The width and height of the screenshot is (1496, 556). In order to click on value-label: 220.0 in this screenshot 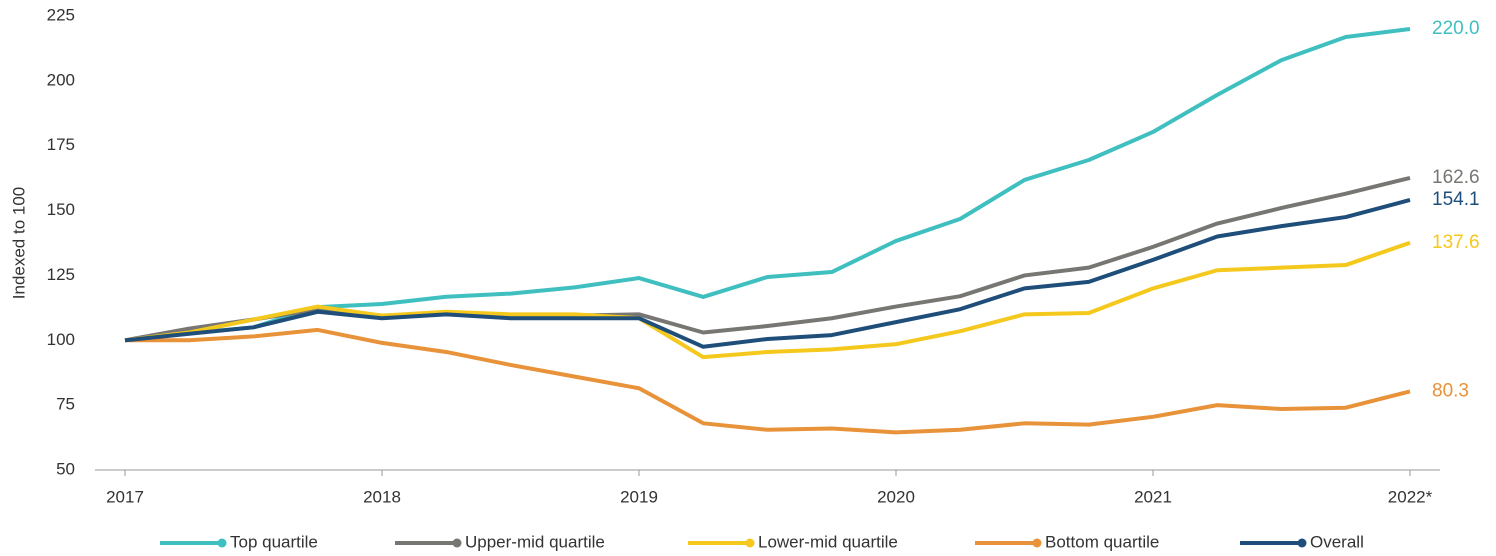, I will do `click(1456, 28)`.